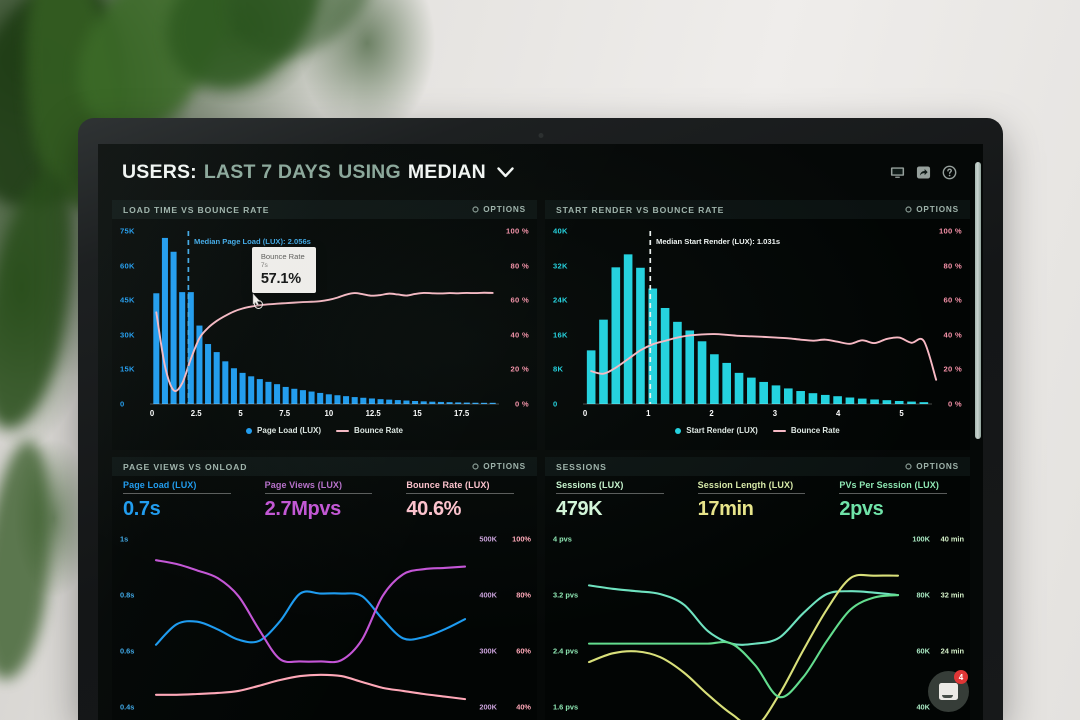 The width and height of the screenshot is (1080, 720). I want to click on x-axis-tick: 12.5, so click(373, 413).